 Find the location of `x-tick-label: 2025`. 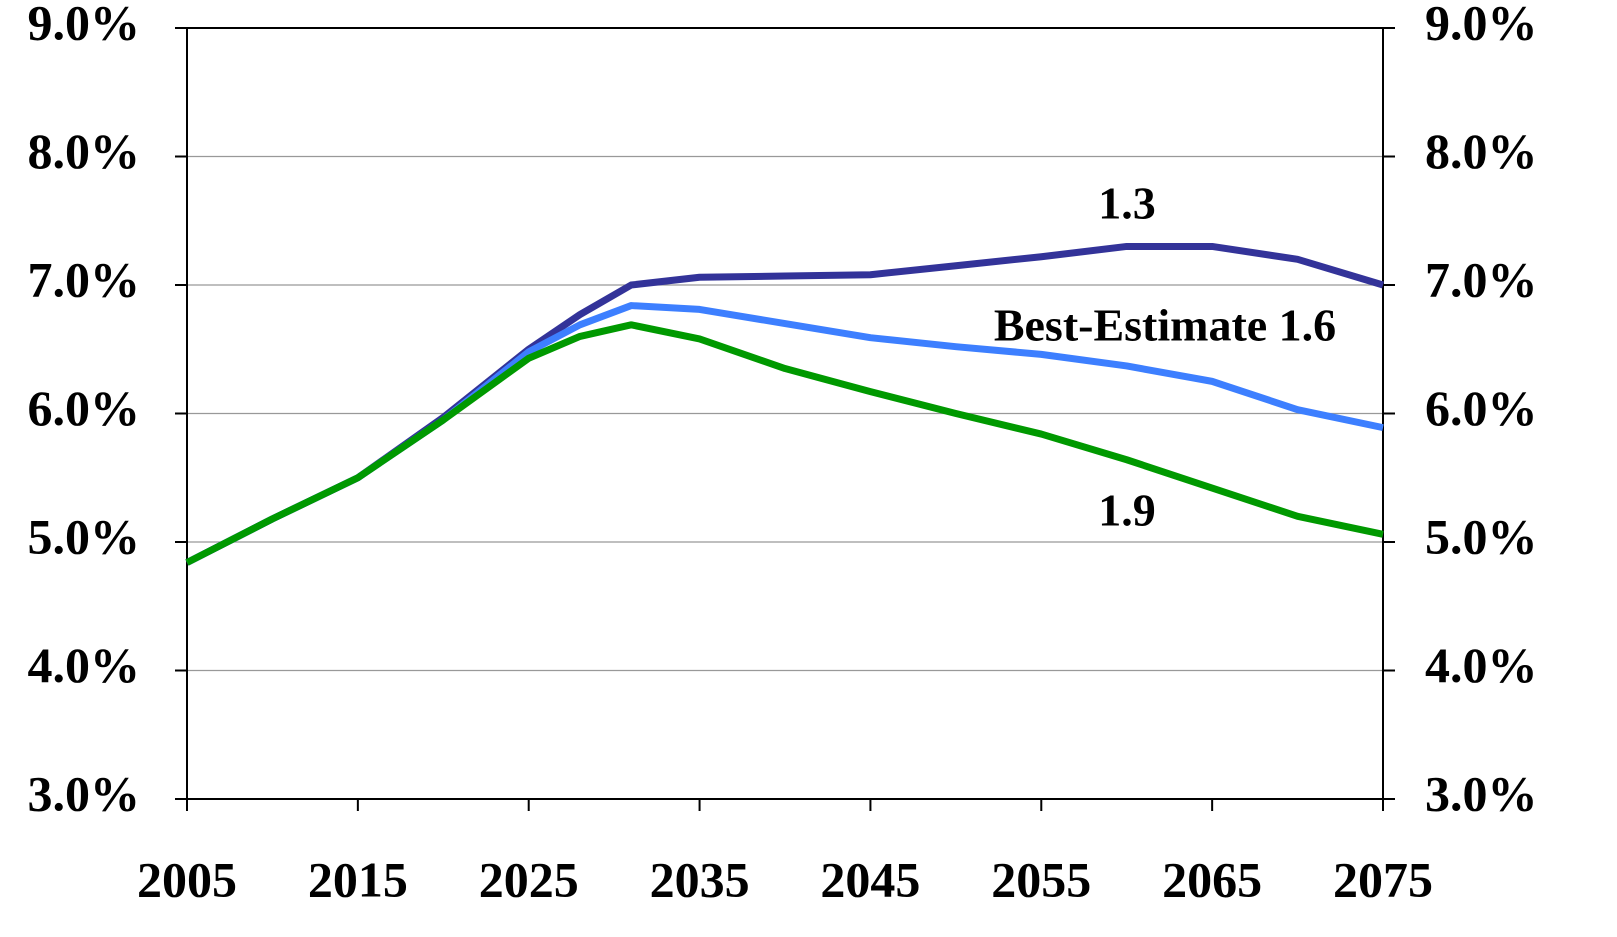

x-tick-label: 2025 is located at coordinates (529, 879).